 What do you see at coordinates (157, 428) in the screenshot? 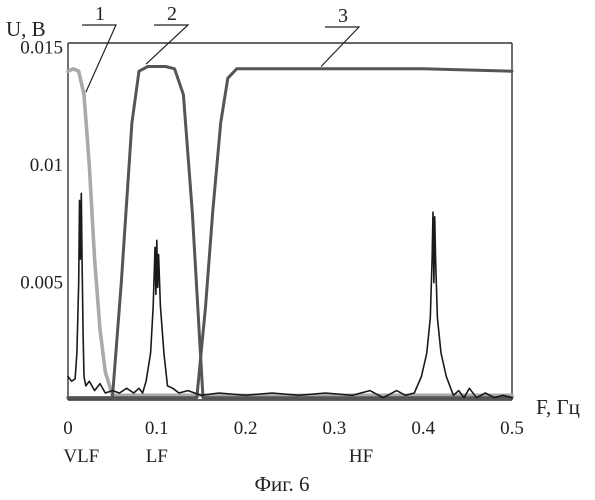
I see `x-tick-label: 0.1` at bounding box center [157, 428].